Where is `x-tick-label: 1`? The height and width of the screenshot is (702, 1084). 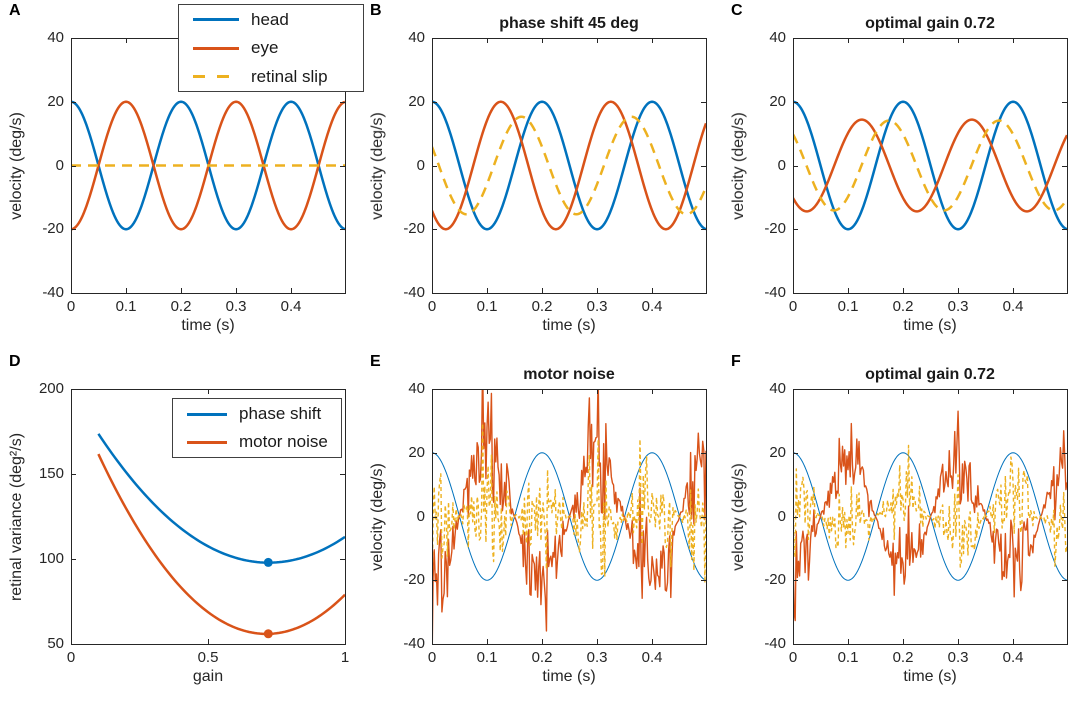 x-tick-label: 1 is located at coordinates (345, 657).